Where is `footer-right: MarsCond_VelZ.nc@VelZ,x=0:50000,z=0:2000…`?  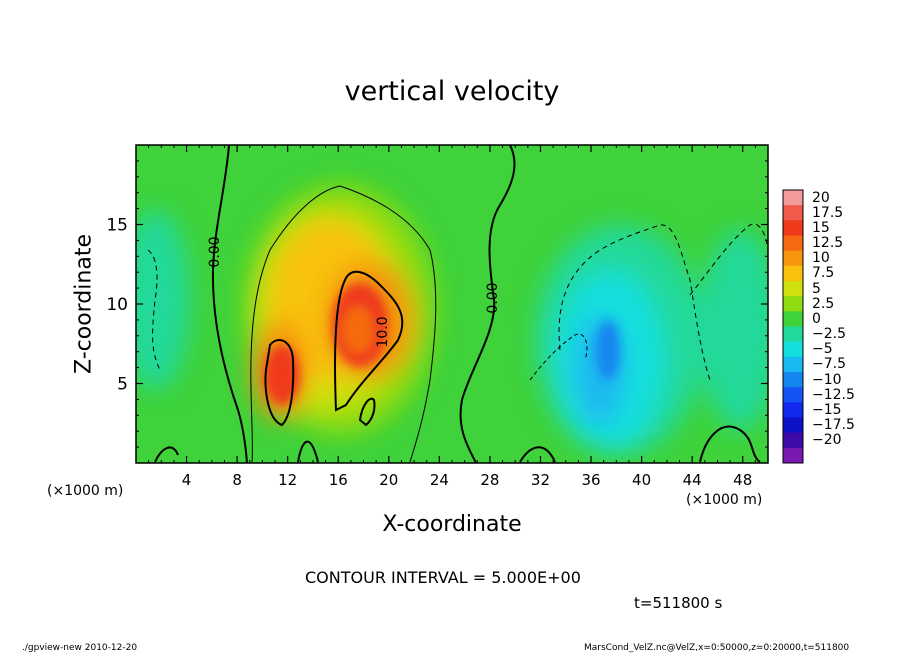
footer-right: MarsCond_VelZ.nc@VelZ,x=0:50000,z=0:2000… is located at coordinates (717, 648).